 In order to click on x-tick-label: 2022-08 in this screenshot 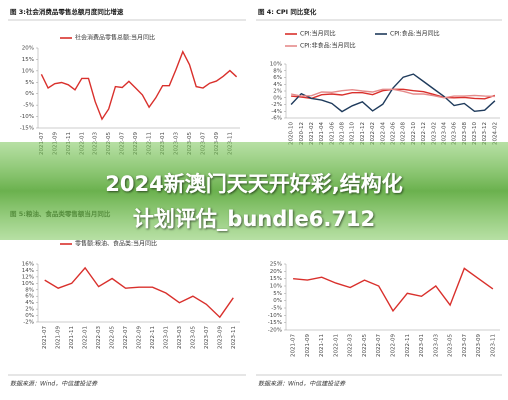, I will do `click(404, 133)`.